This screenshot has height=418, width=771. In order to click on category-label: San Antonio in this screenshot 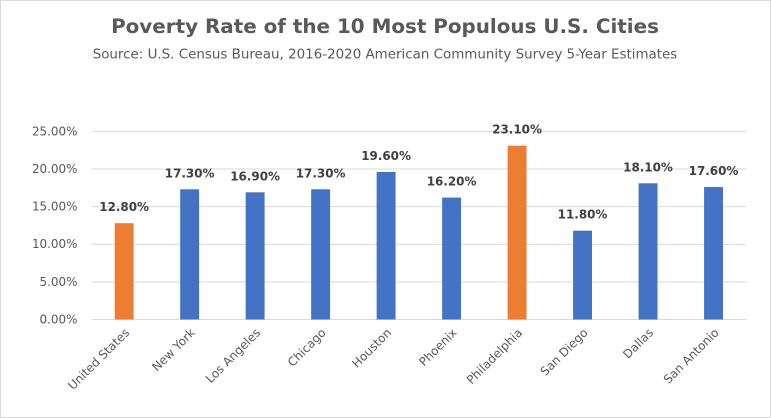, I will do `click(691, 356)`.